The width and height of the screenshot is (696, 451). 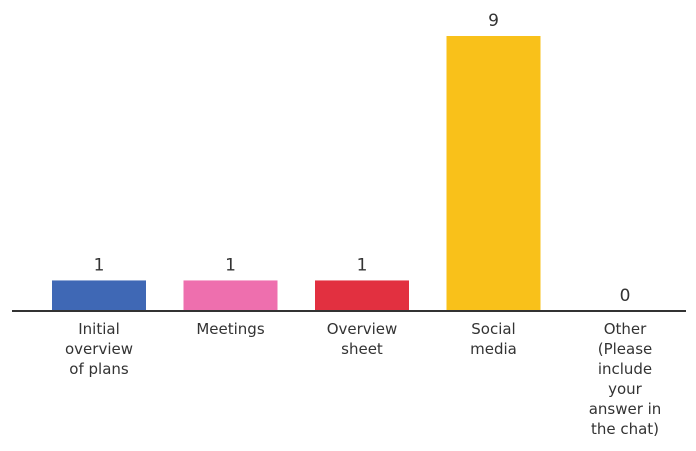 What do you see at coordinates (362, 265) in the screenshot?
I see `value-label-2: 1` at bounding box center [362, 265].